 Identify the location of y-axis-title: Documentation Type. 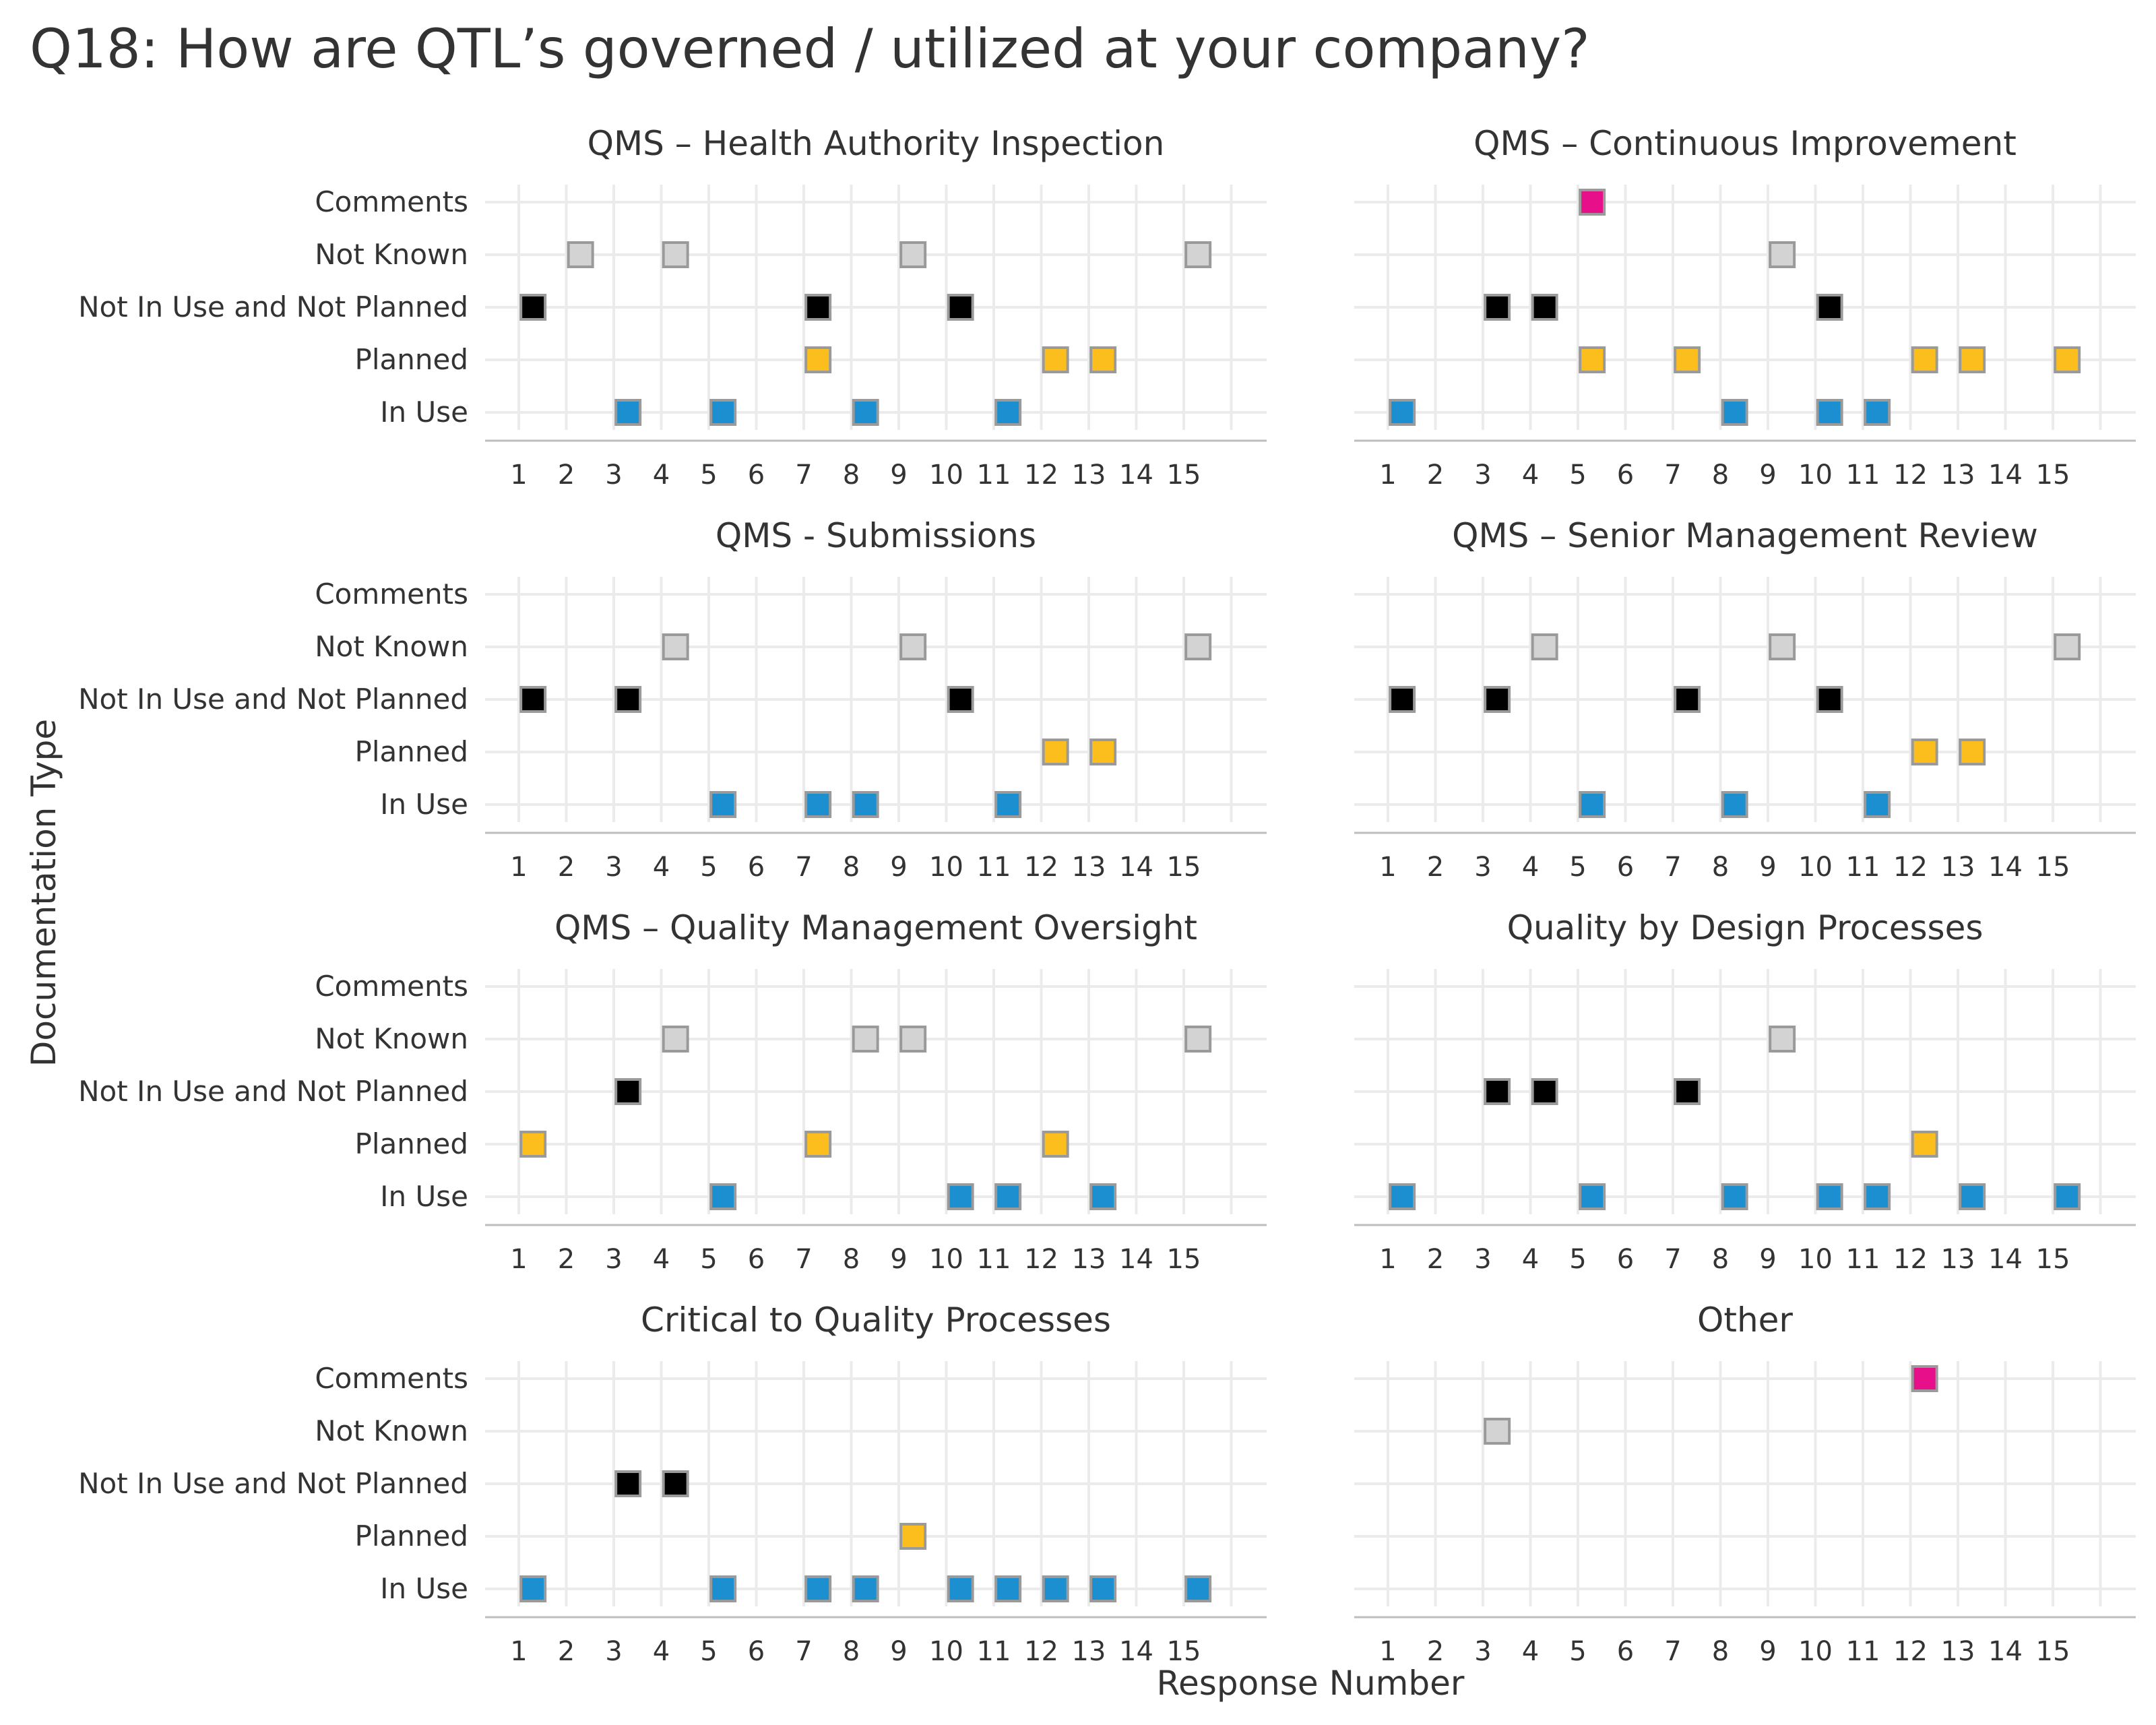
(43, 893).